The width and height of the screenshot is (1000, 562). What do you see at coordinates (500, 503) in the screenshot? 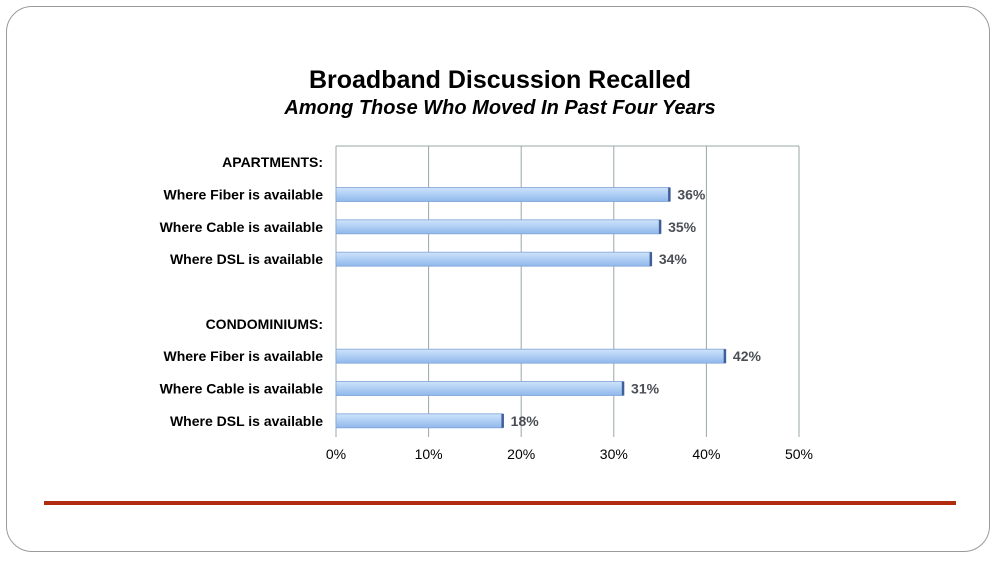
I see `accent-rule` at bounding box center [500, 503].